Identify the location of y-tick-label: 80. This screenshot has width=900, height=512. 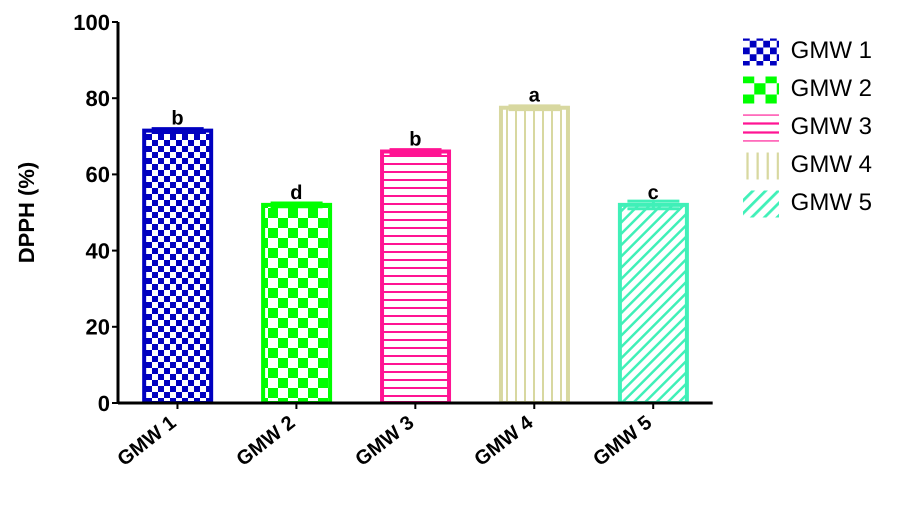
(98, 99).